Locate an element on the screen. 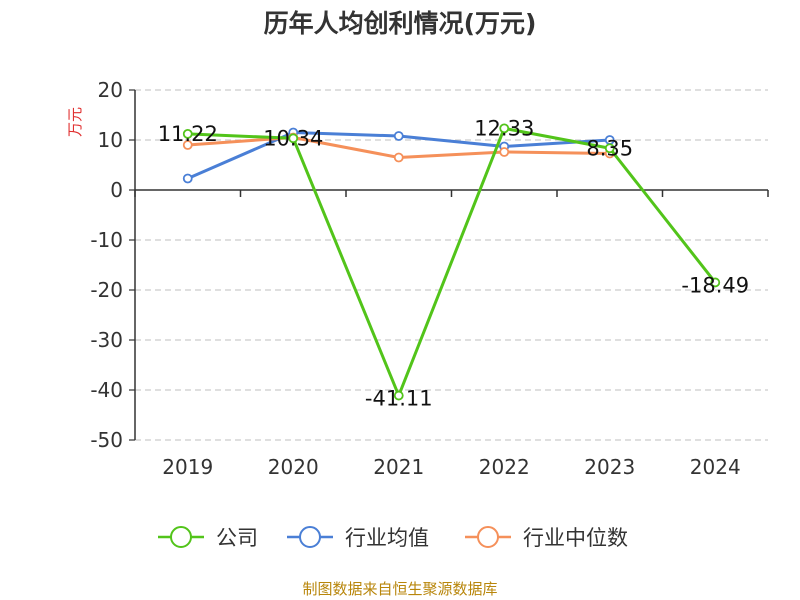  data-label: 11.22 is located at coordinates (188, 134).